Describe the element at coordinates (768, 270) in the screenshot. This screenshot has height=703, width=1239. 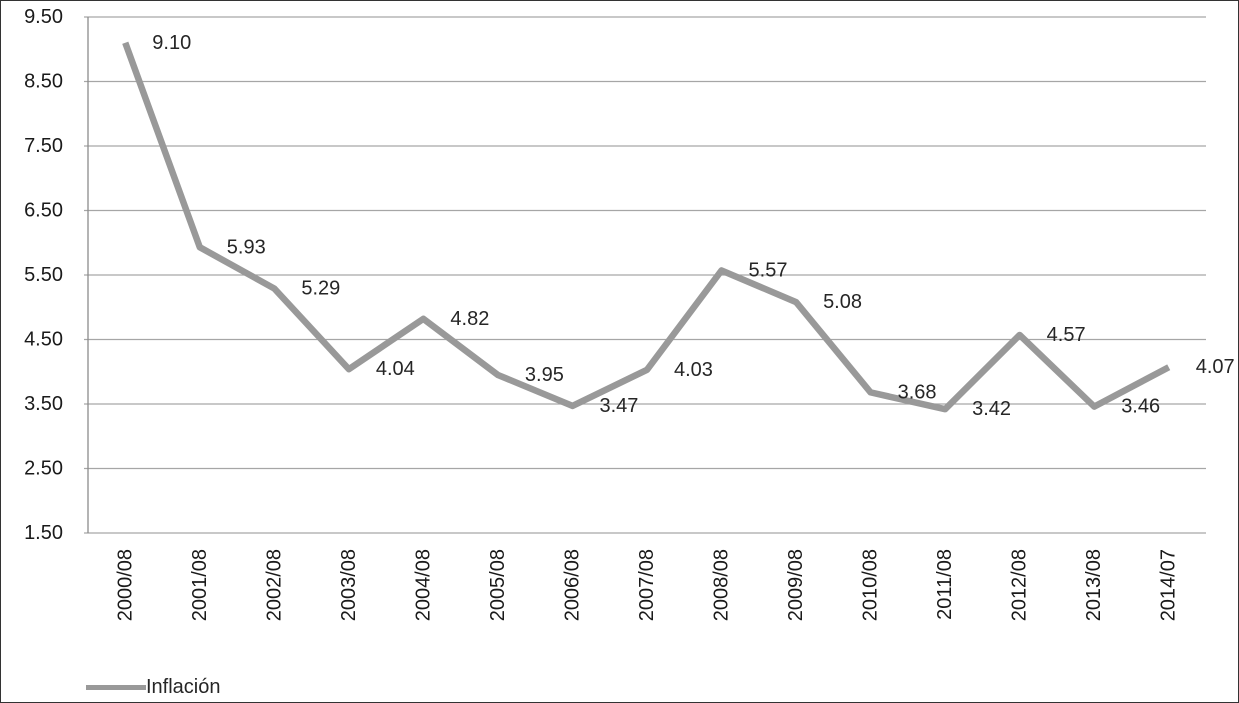
I see `data-point-label: 5.57` at that location.